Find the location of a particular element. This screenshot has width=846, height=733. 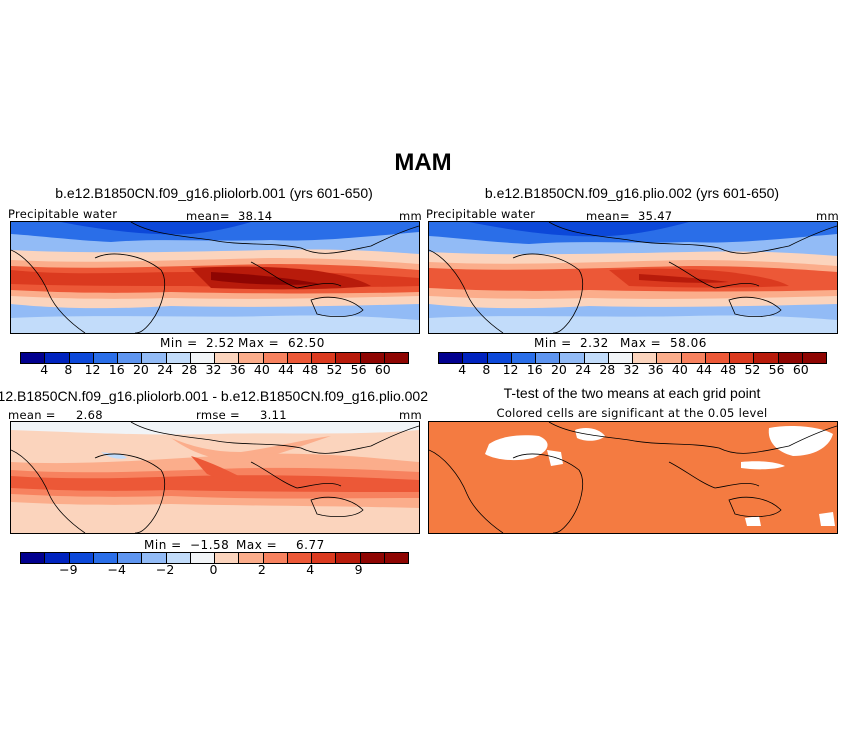

map-pliolorb is located at coordinates (215, 277).